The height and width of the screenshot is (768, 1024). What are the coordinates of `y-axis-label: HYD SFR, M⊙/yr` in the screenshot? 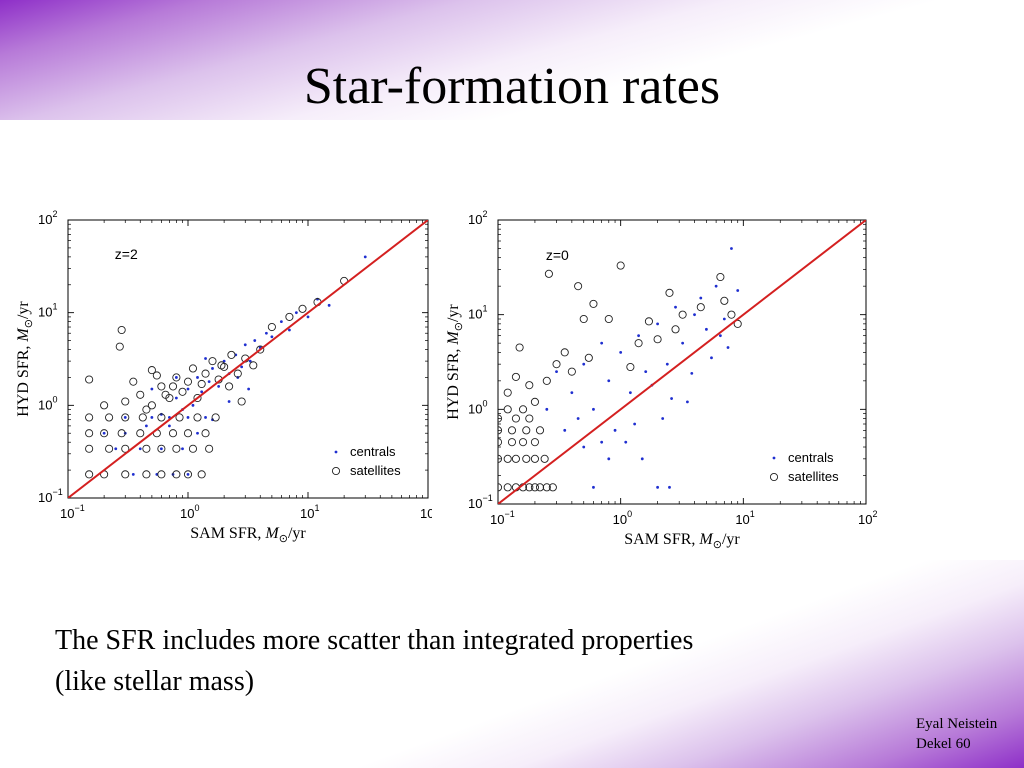 It's located at (455, 362).